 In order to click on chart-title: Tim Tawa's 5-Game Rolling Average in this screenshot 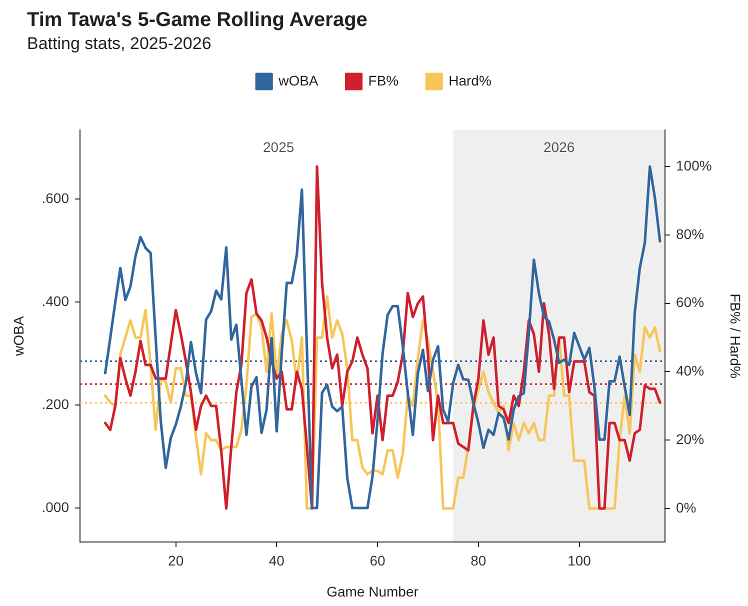, I will do `click(197, 20)`.